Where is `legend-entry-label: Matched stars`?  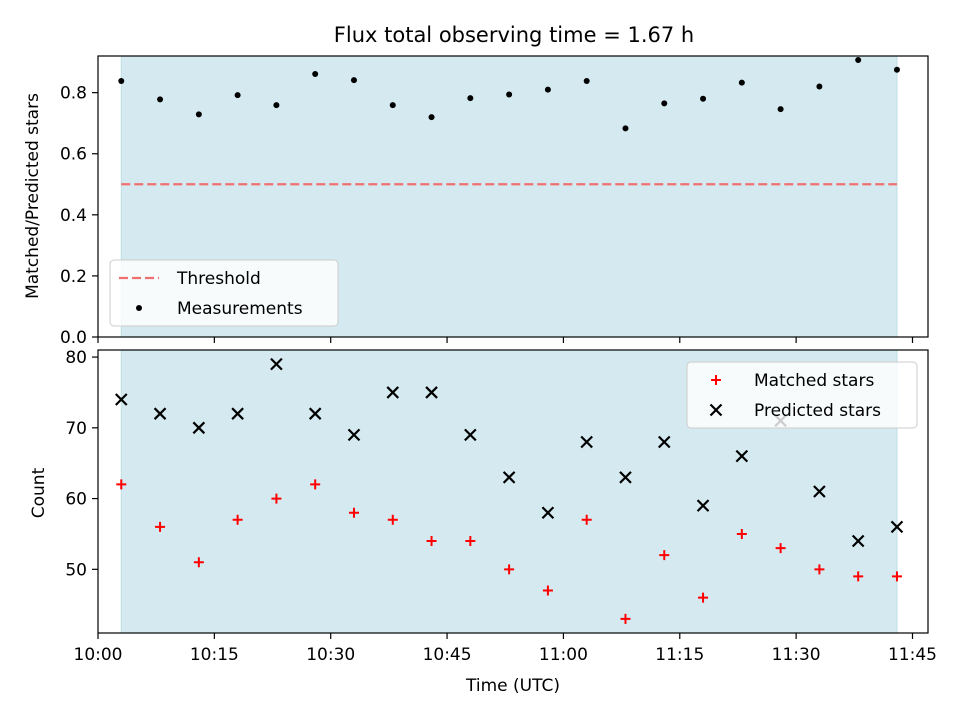 legend-entry-label: Matched stars is located at coordinates (814, 381).